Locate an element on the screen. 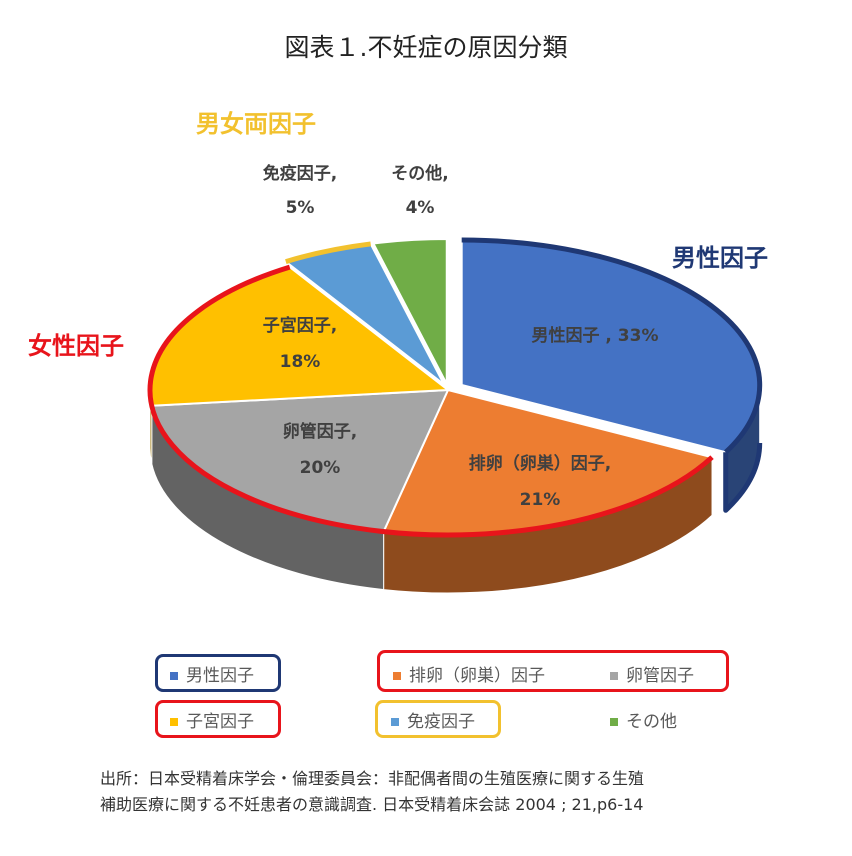  data-label-male-name: 男性因子 , is located at coordinates (571, 336).